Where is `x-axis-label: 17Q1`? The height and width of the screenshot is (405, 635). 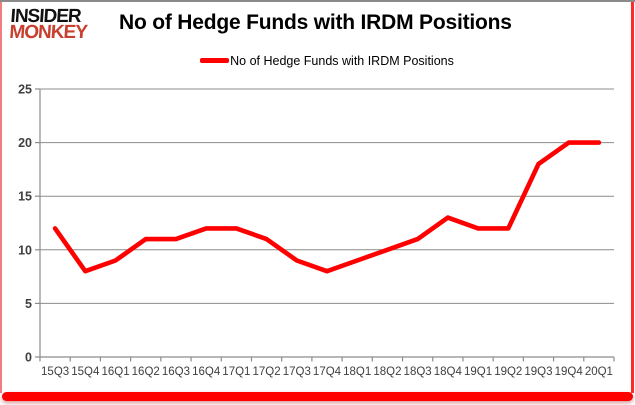
x-axis-label: 17Q1 is located at coordinates (236, 372).